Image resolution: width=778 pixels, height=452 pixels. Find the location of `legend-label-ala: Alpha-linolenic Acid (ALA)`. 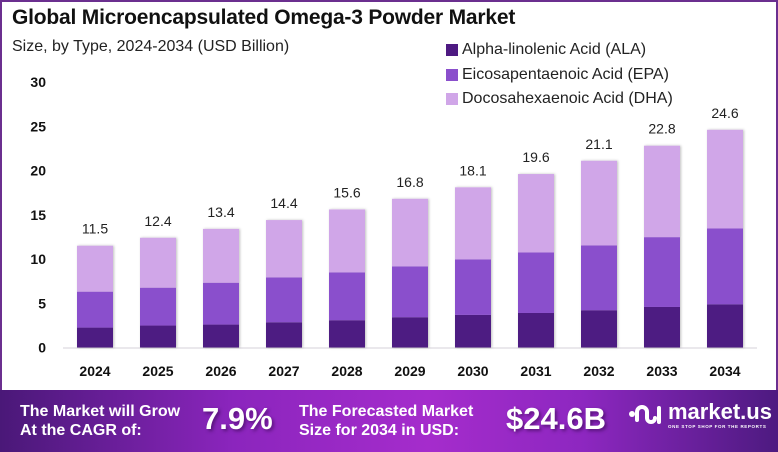

legend-label-ala: Alpha-linolenic Acid (ALA) is located at coordinates (554, 50).